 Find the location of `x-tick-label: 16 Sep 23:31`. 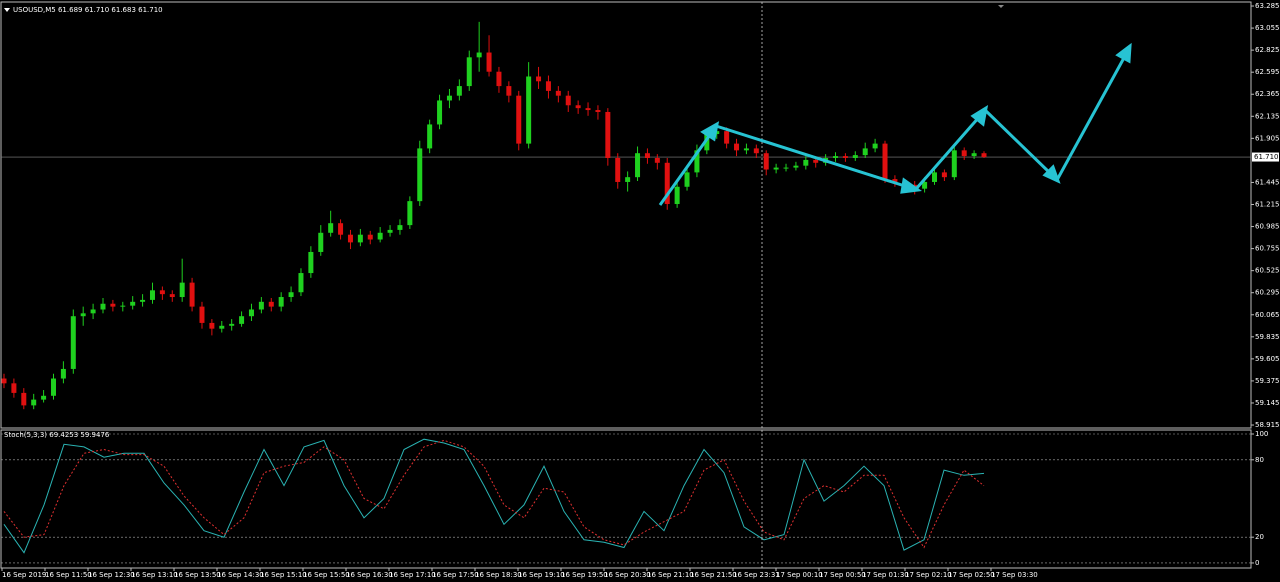

x-tick-label: 16 Sep 23:31 is located at coordinates (756, 575).